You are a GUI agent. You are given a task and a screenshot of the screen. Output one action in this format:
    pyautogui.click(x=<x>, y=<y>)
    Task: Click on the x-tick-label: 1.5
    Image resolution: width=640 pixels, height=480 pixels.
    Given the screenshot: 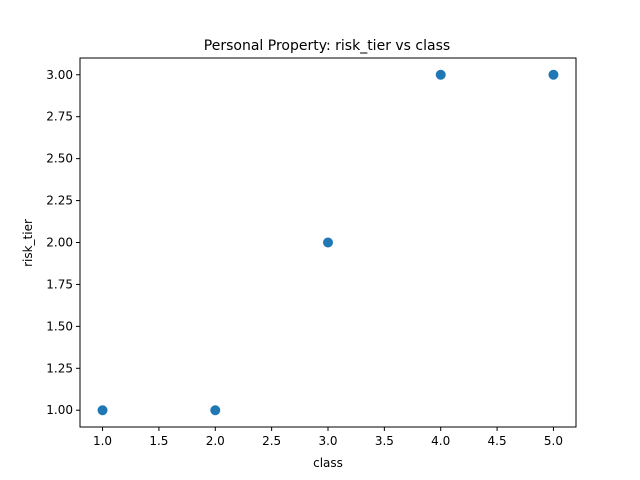 What is the action you would take?
    pyautogui.click(x=158, y=441)
    